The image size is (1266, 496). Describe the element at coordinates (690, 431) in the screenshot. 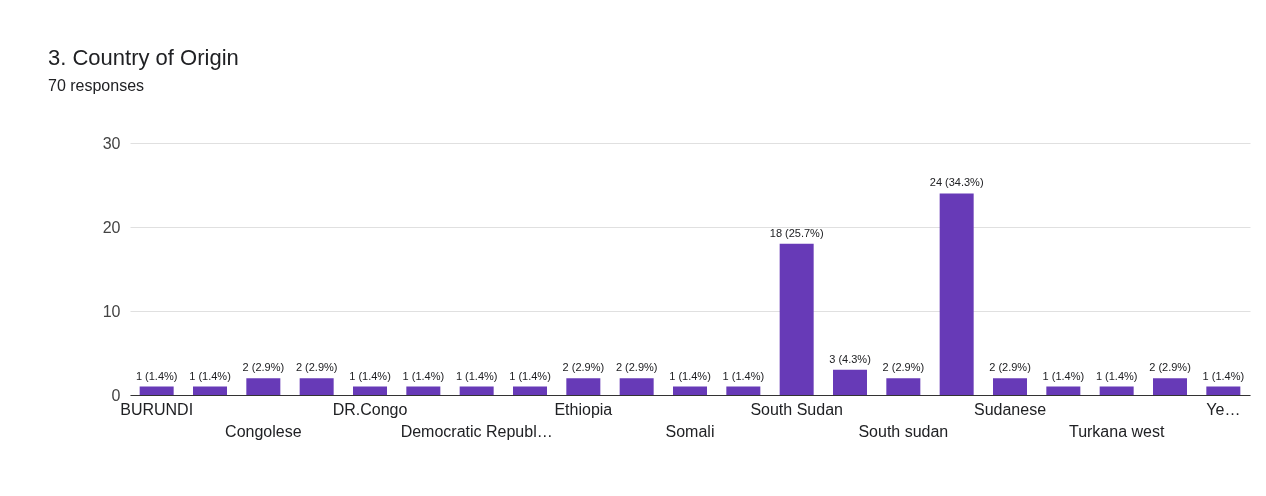

I see `x-tick-label: Somali` at that location.